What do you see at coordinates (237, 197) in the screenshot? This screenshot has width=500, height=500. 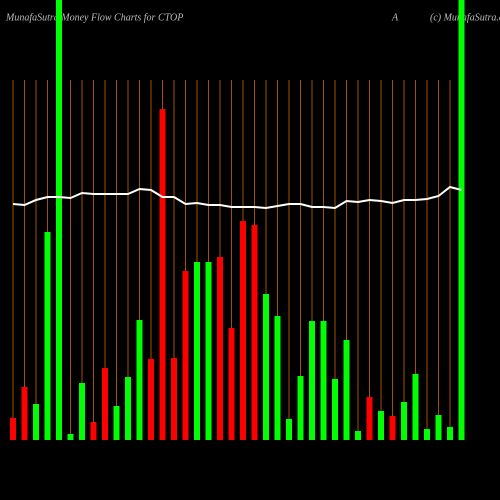 I see `price-line` at bounding box center [237, 197].